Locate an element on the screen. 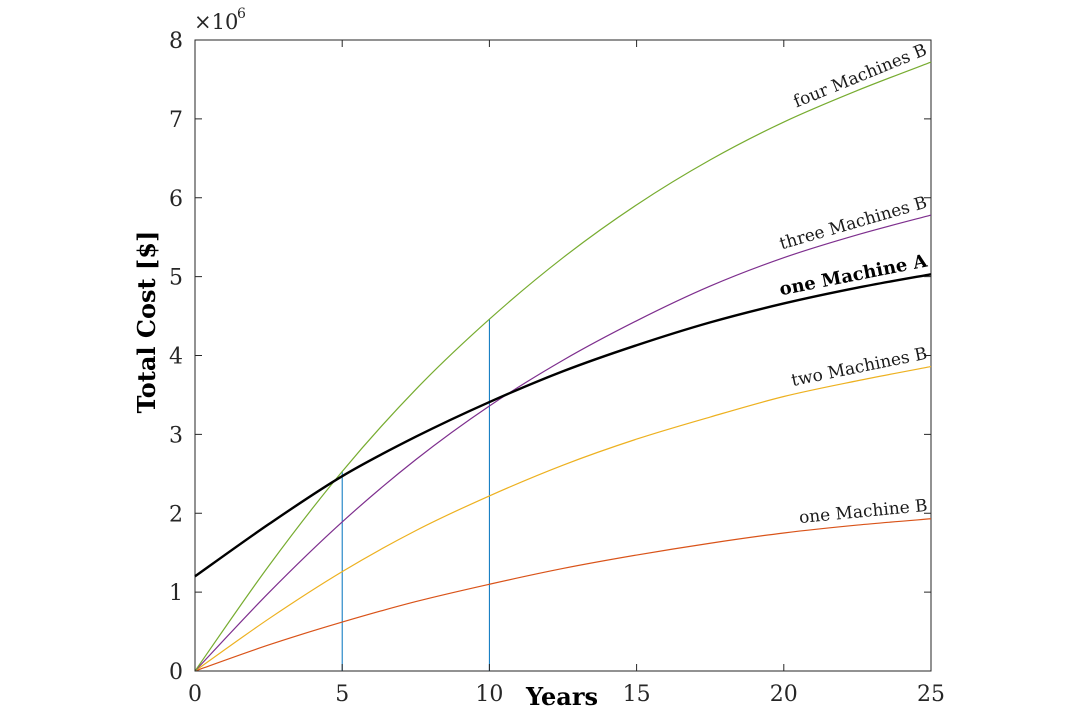 The height and width of the screenshot is (711, 1066). y-tick-label: 1 is located at coordinates (176, 593).